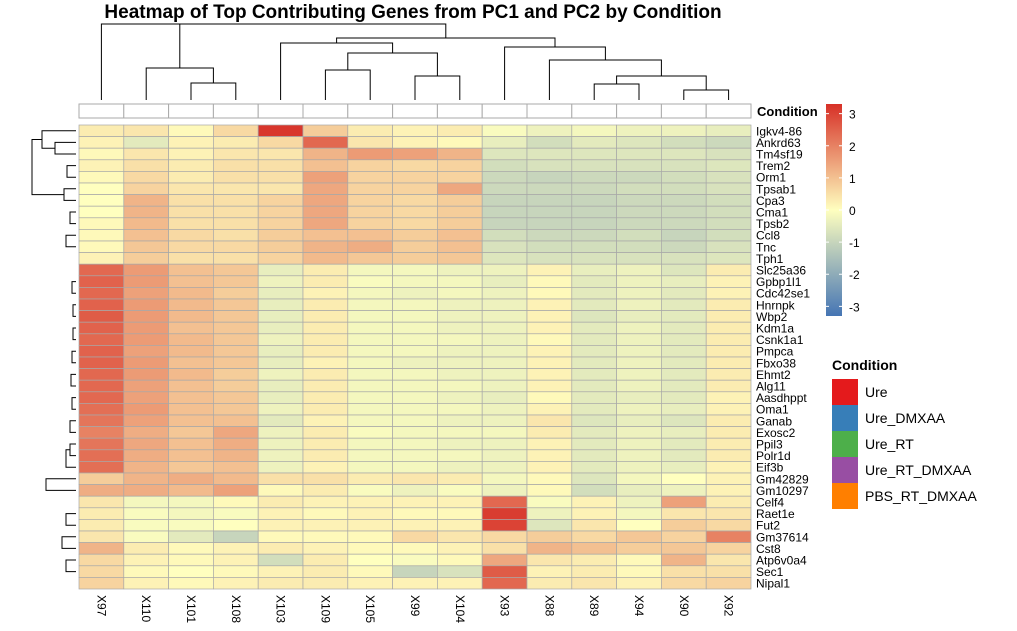  What do you see at coordinates (781, 561) in the screenshot?
I see `row-label: Atp6v0a4` at bounding box center [781, 561].